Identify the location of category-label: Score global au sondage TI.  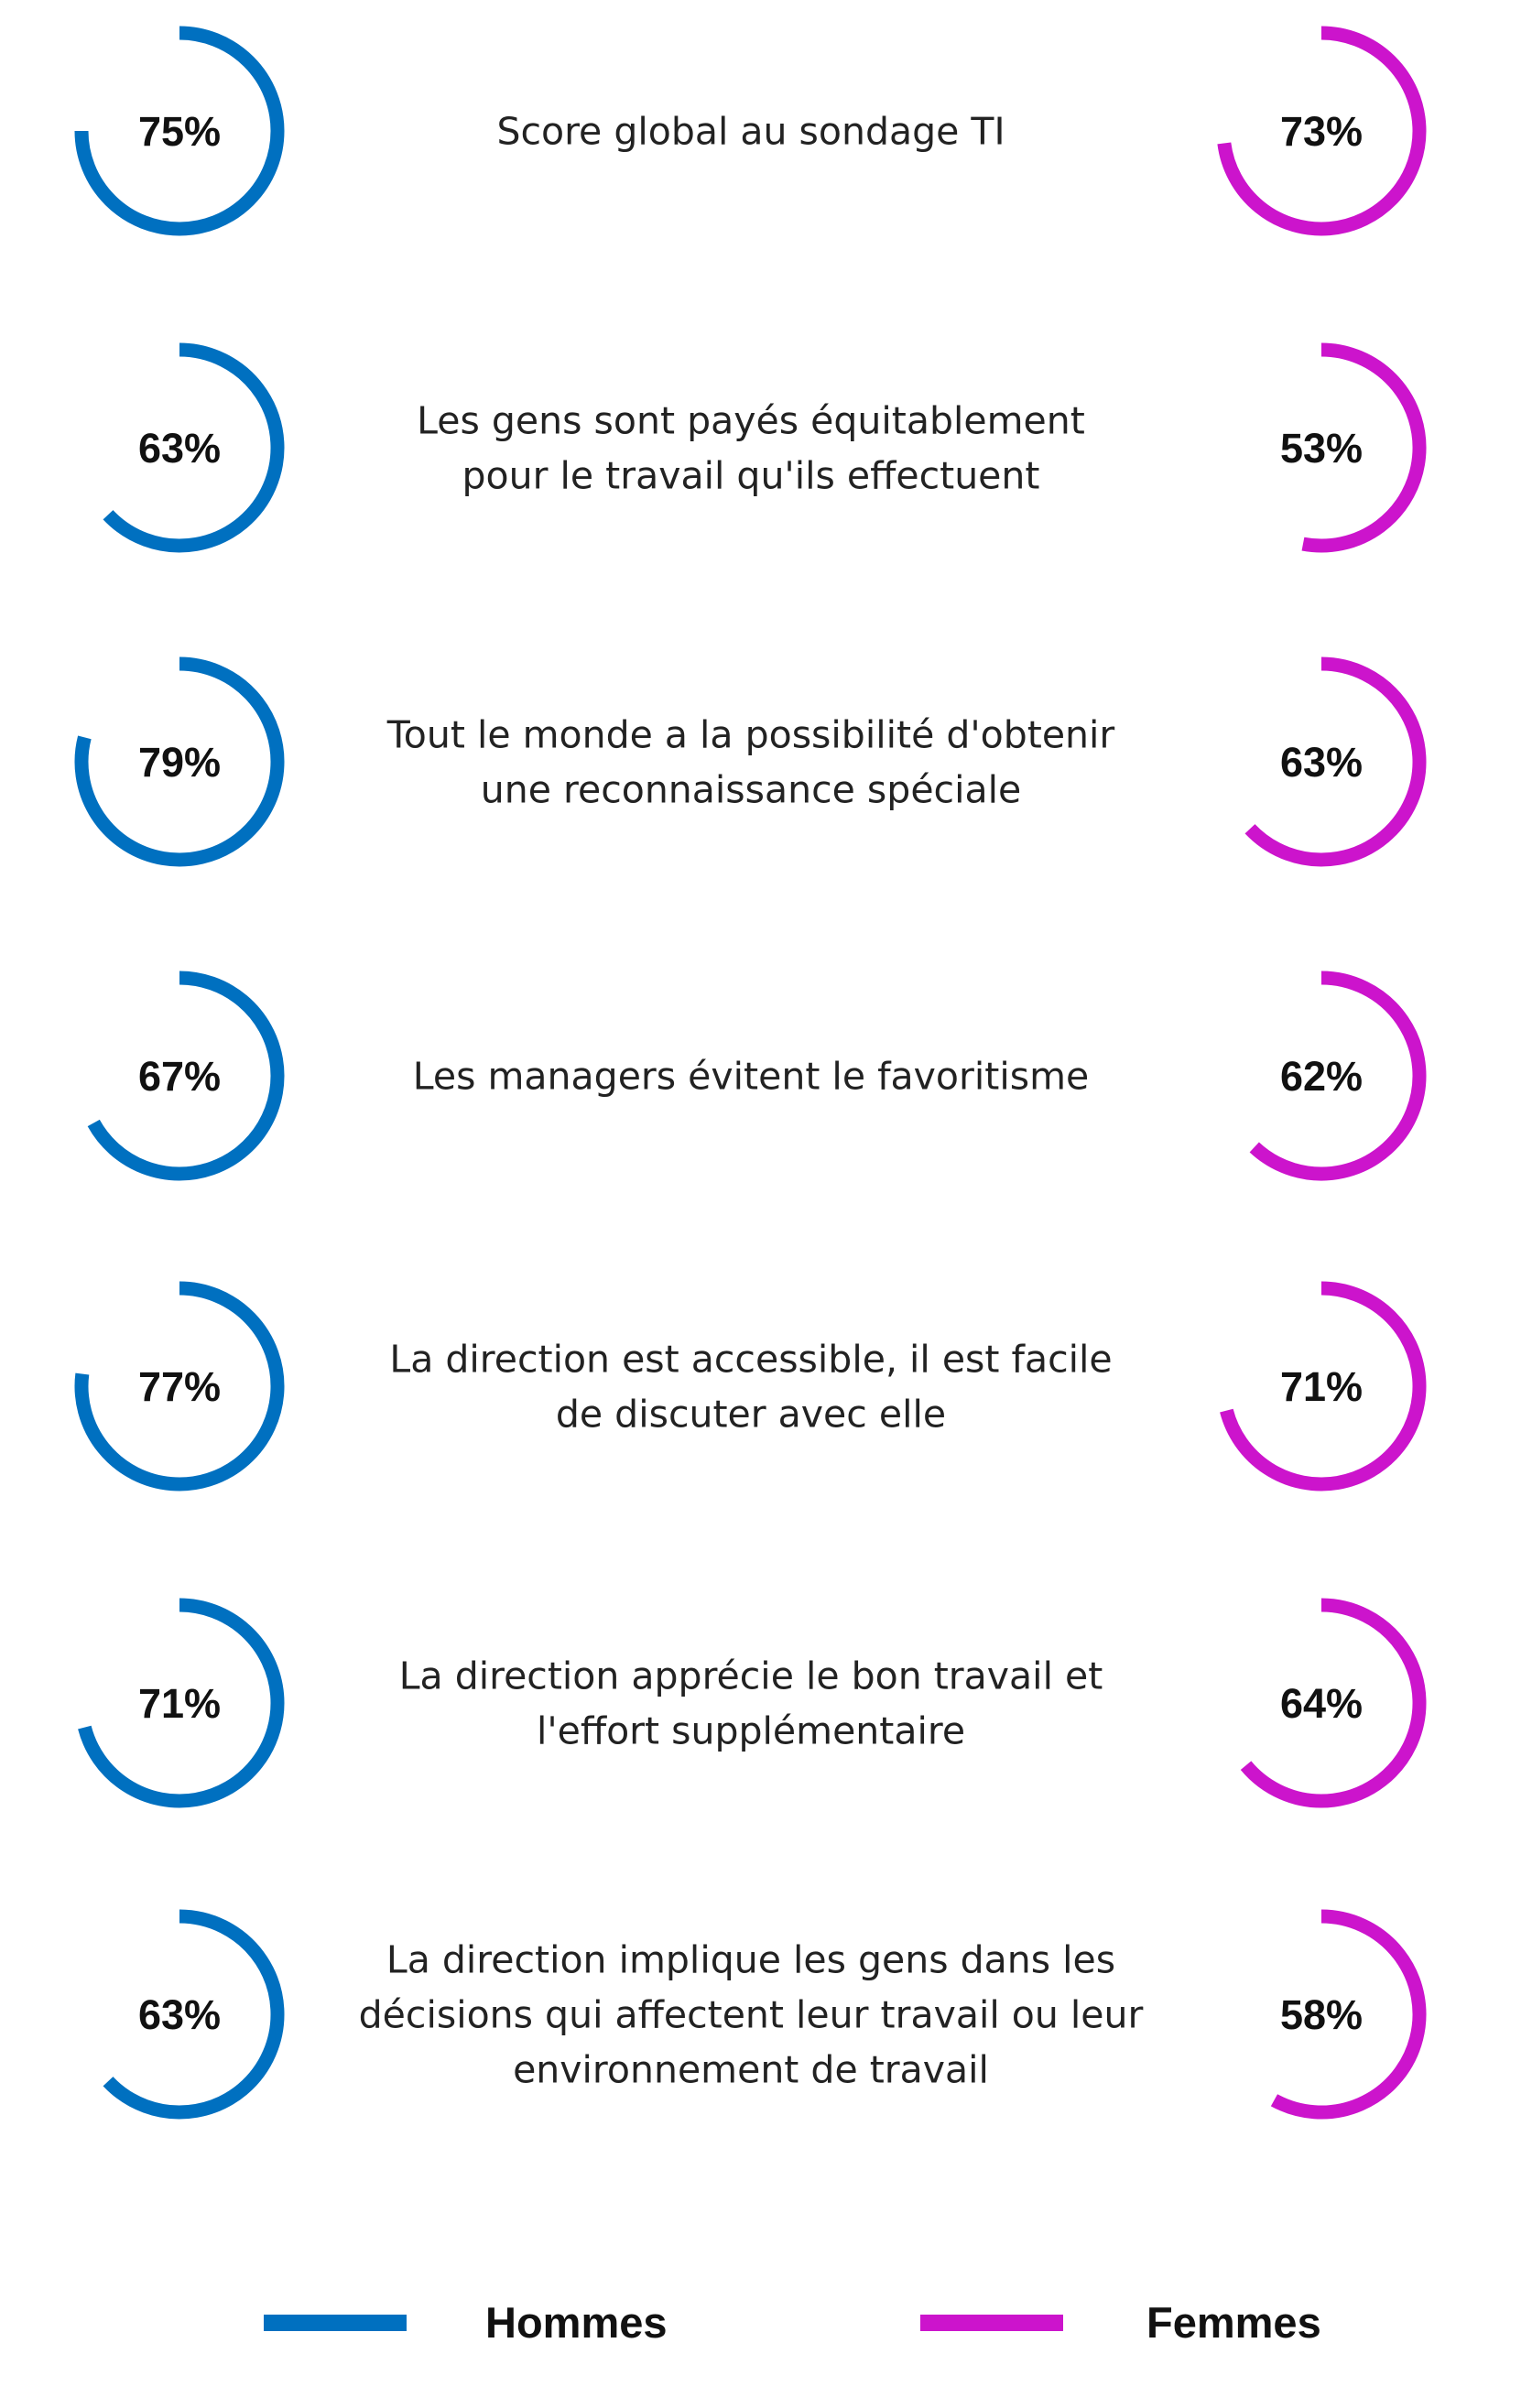
(750, 131).